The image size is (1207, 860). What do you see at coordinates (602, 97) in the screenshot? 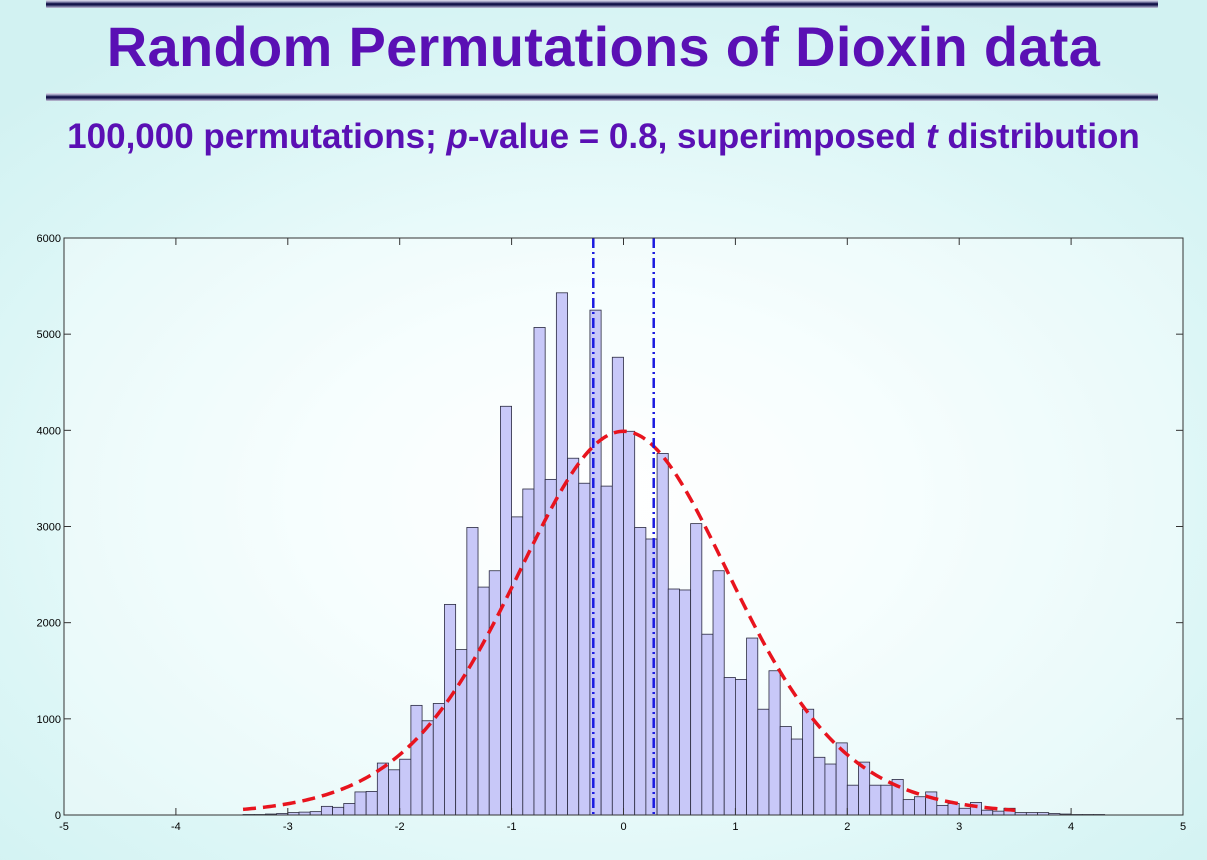
I see `title-bottom-rule` at bounding box center [602, 97].